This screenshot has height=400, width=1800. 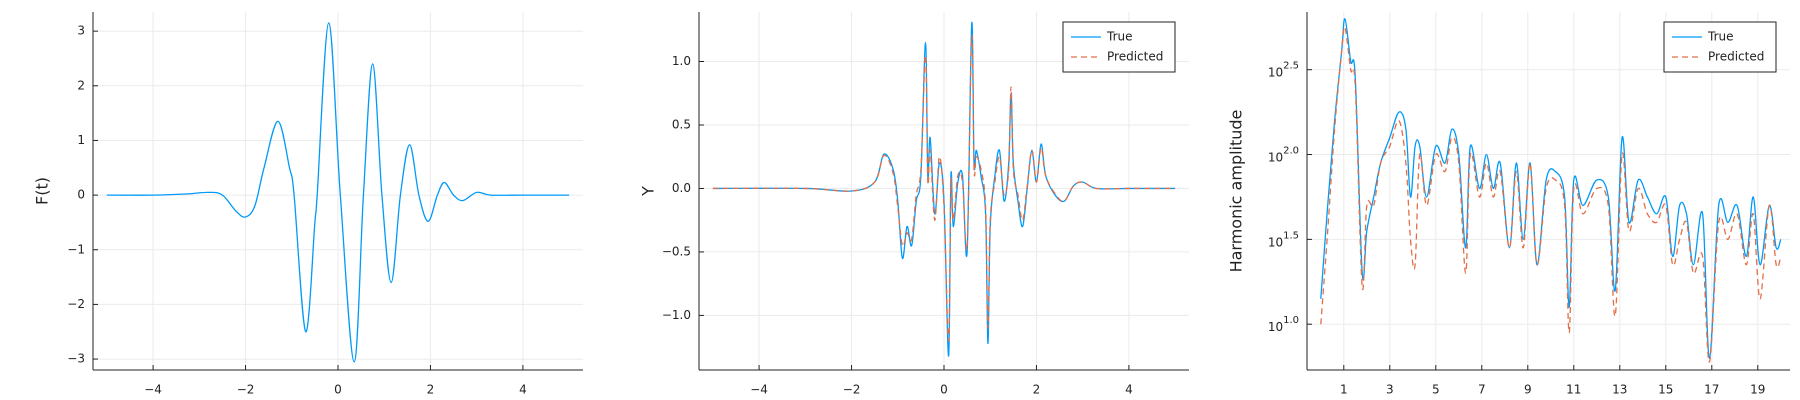 I want to click on y-tick-label: −2, so click(x=76, y=304).